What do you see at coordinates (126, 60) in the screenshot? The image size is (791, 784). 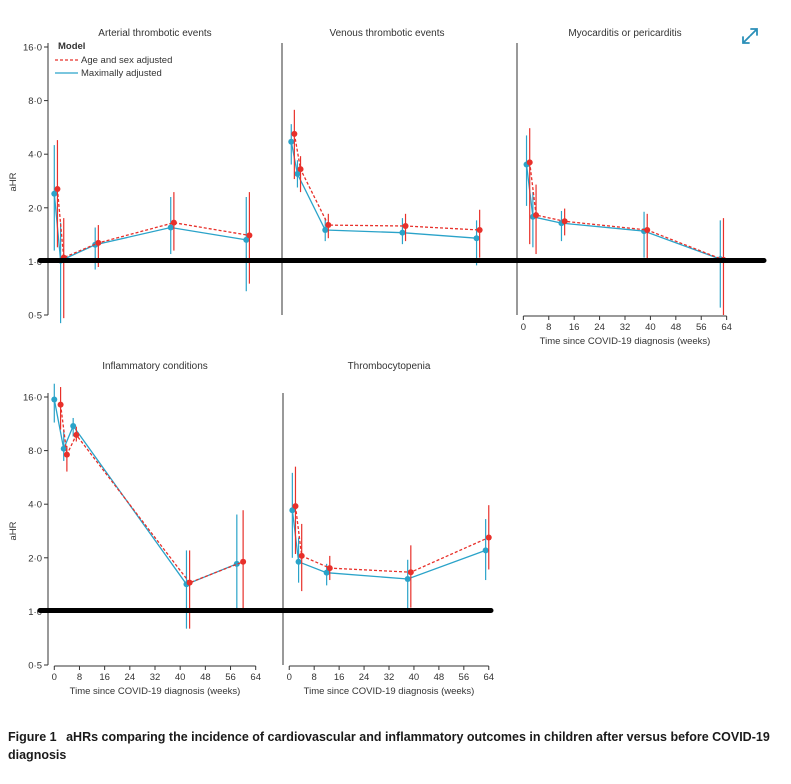 I see `legend-label-age-sex: Age and sex adjusted` at bounding box center [126, 60].